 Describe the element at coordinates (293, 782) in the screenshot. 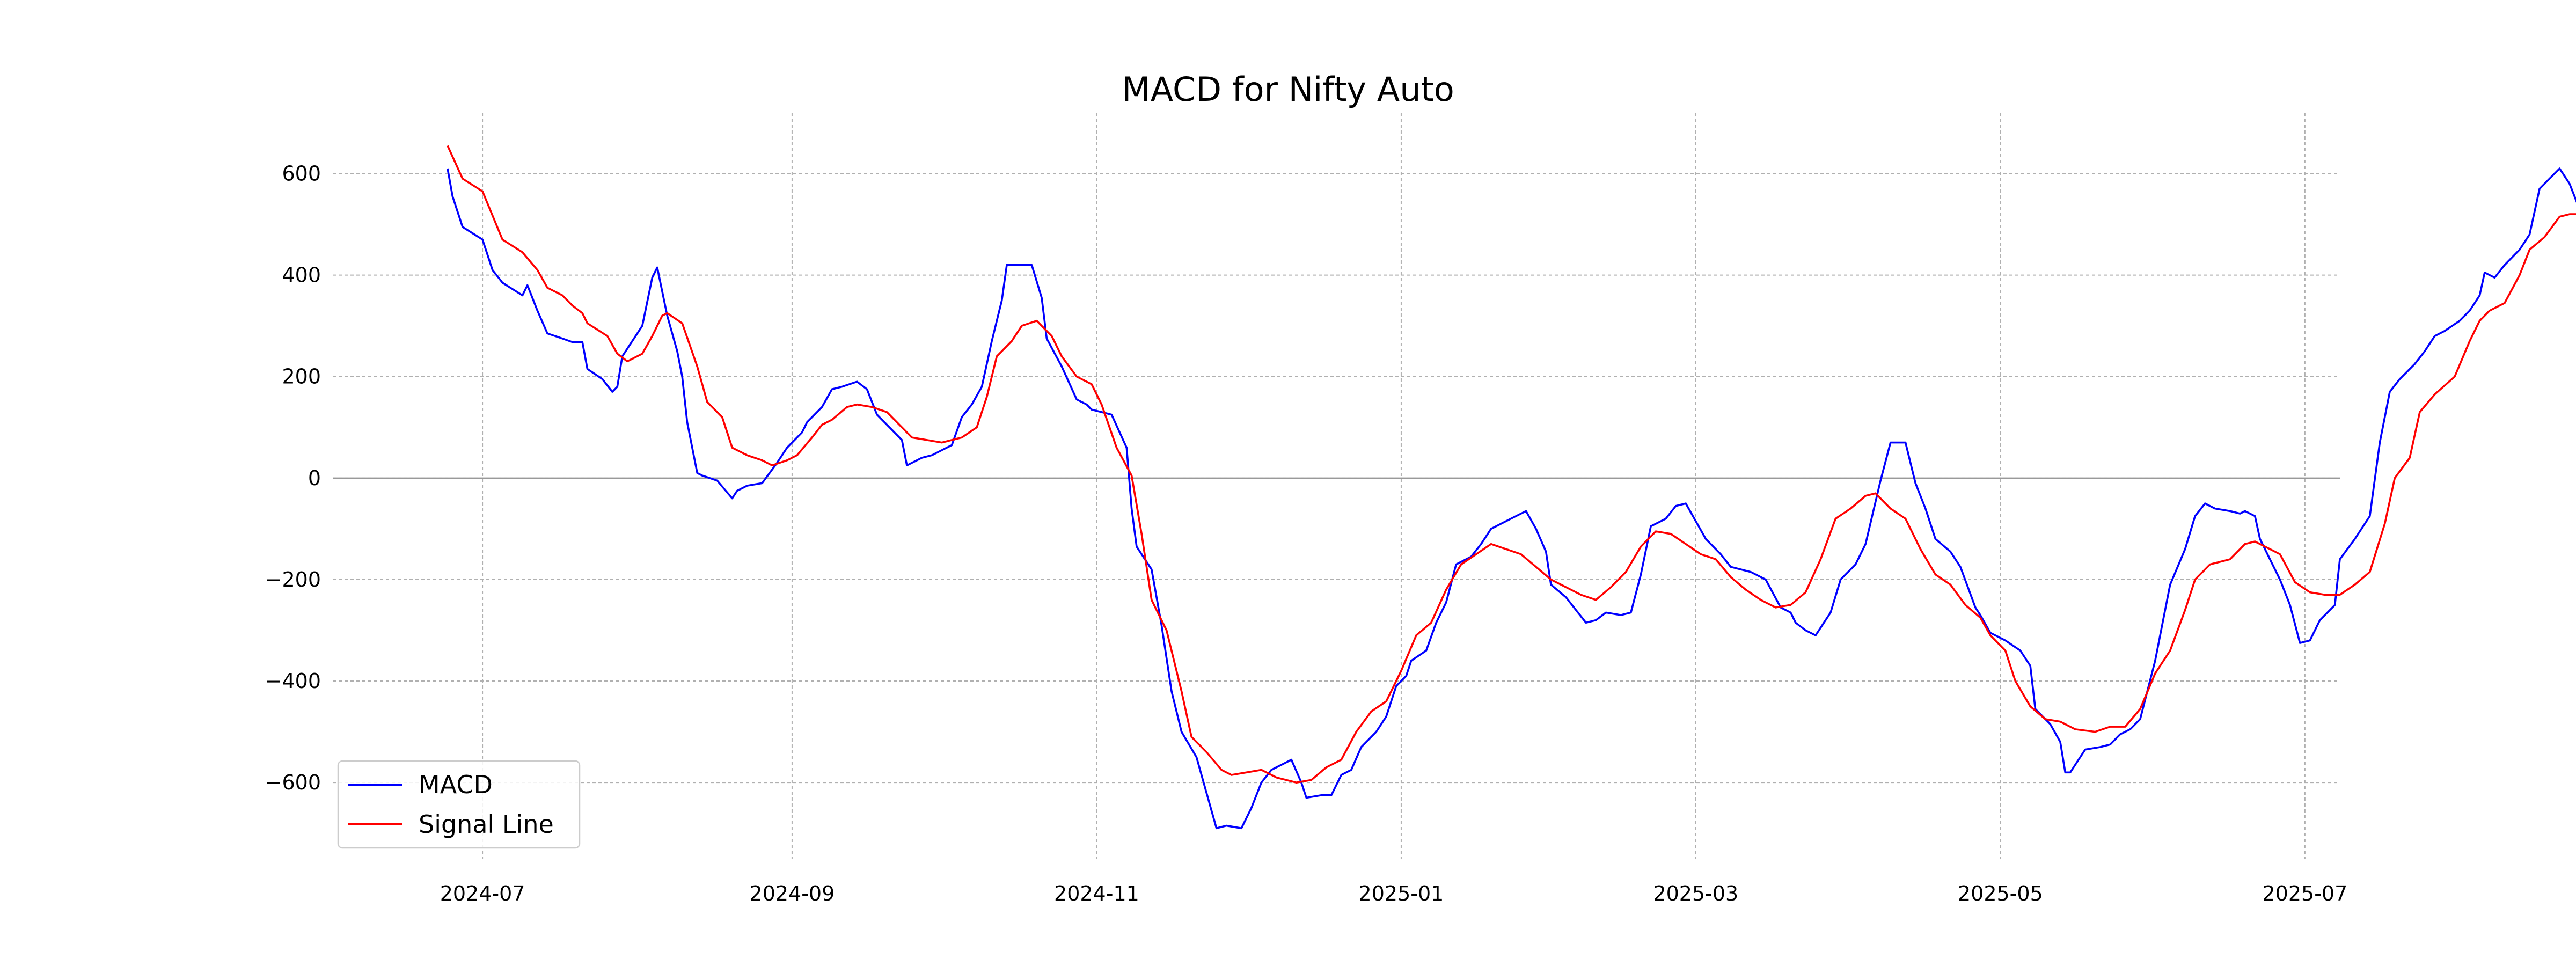

I see `y-tick-label: −600` at that location.